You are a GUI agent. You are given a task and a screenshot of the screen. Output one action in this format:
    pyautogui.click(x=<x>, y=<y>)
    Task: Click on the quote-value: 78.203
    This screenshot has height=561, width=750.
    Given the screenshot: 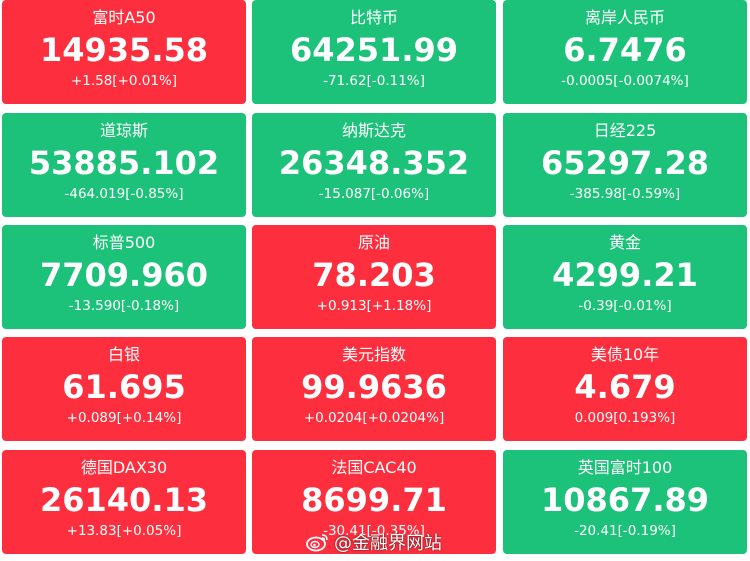 What is the action you would take?
    pyautogui.click(x=374, y=275)
    